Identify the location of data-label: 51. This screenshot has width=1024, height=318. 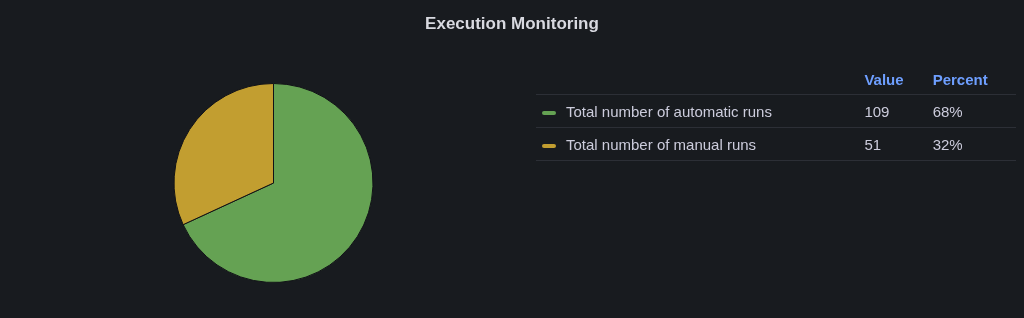
(892, 144).